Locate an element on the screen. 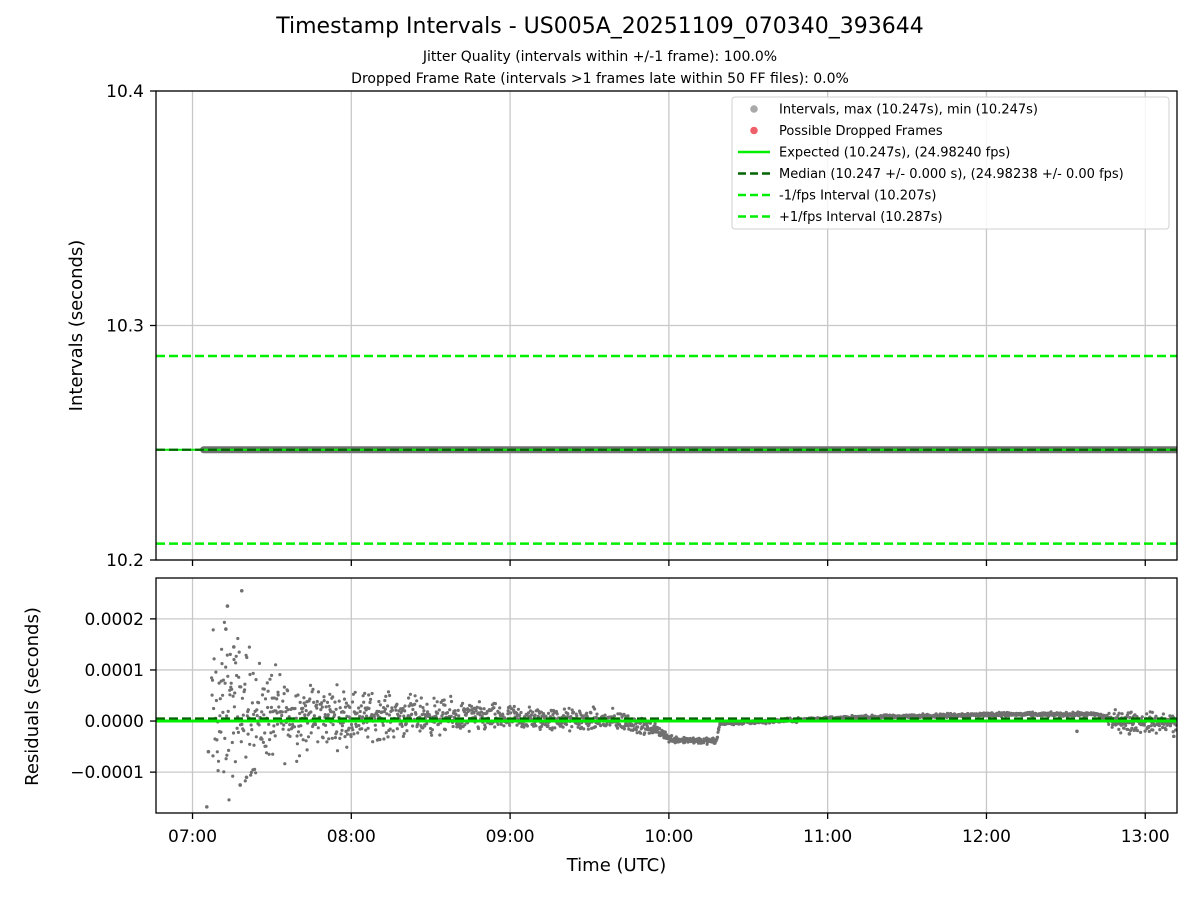 Image resolution: width=1200 pixels, height=900 pixels. bottom-y-tick-label: 0.0002 is located at coordinates (114, 620).